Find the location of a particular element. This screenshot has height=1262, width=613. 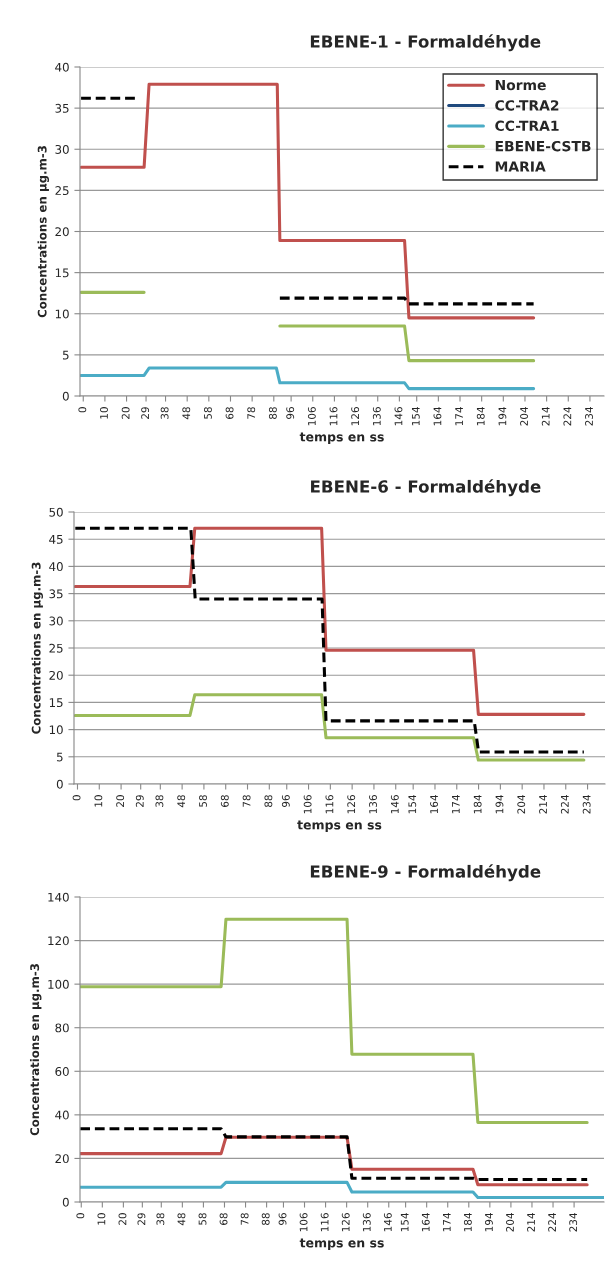

legend-label: EBENE-CSTB is located at coordinates (543, 146).